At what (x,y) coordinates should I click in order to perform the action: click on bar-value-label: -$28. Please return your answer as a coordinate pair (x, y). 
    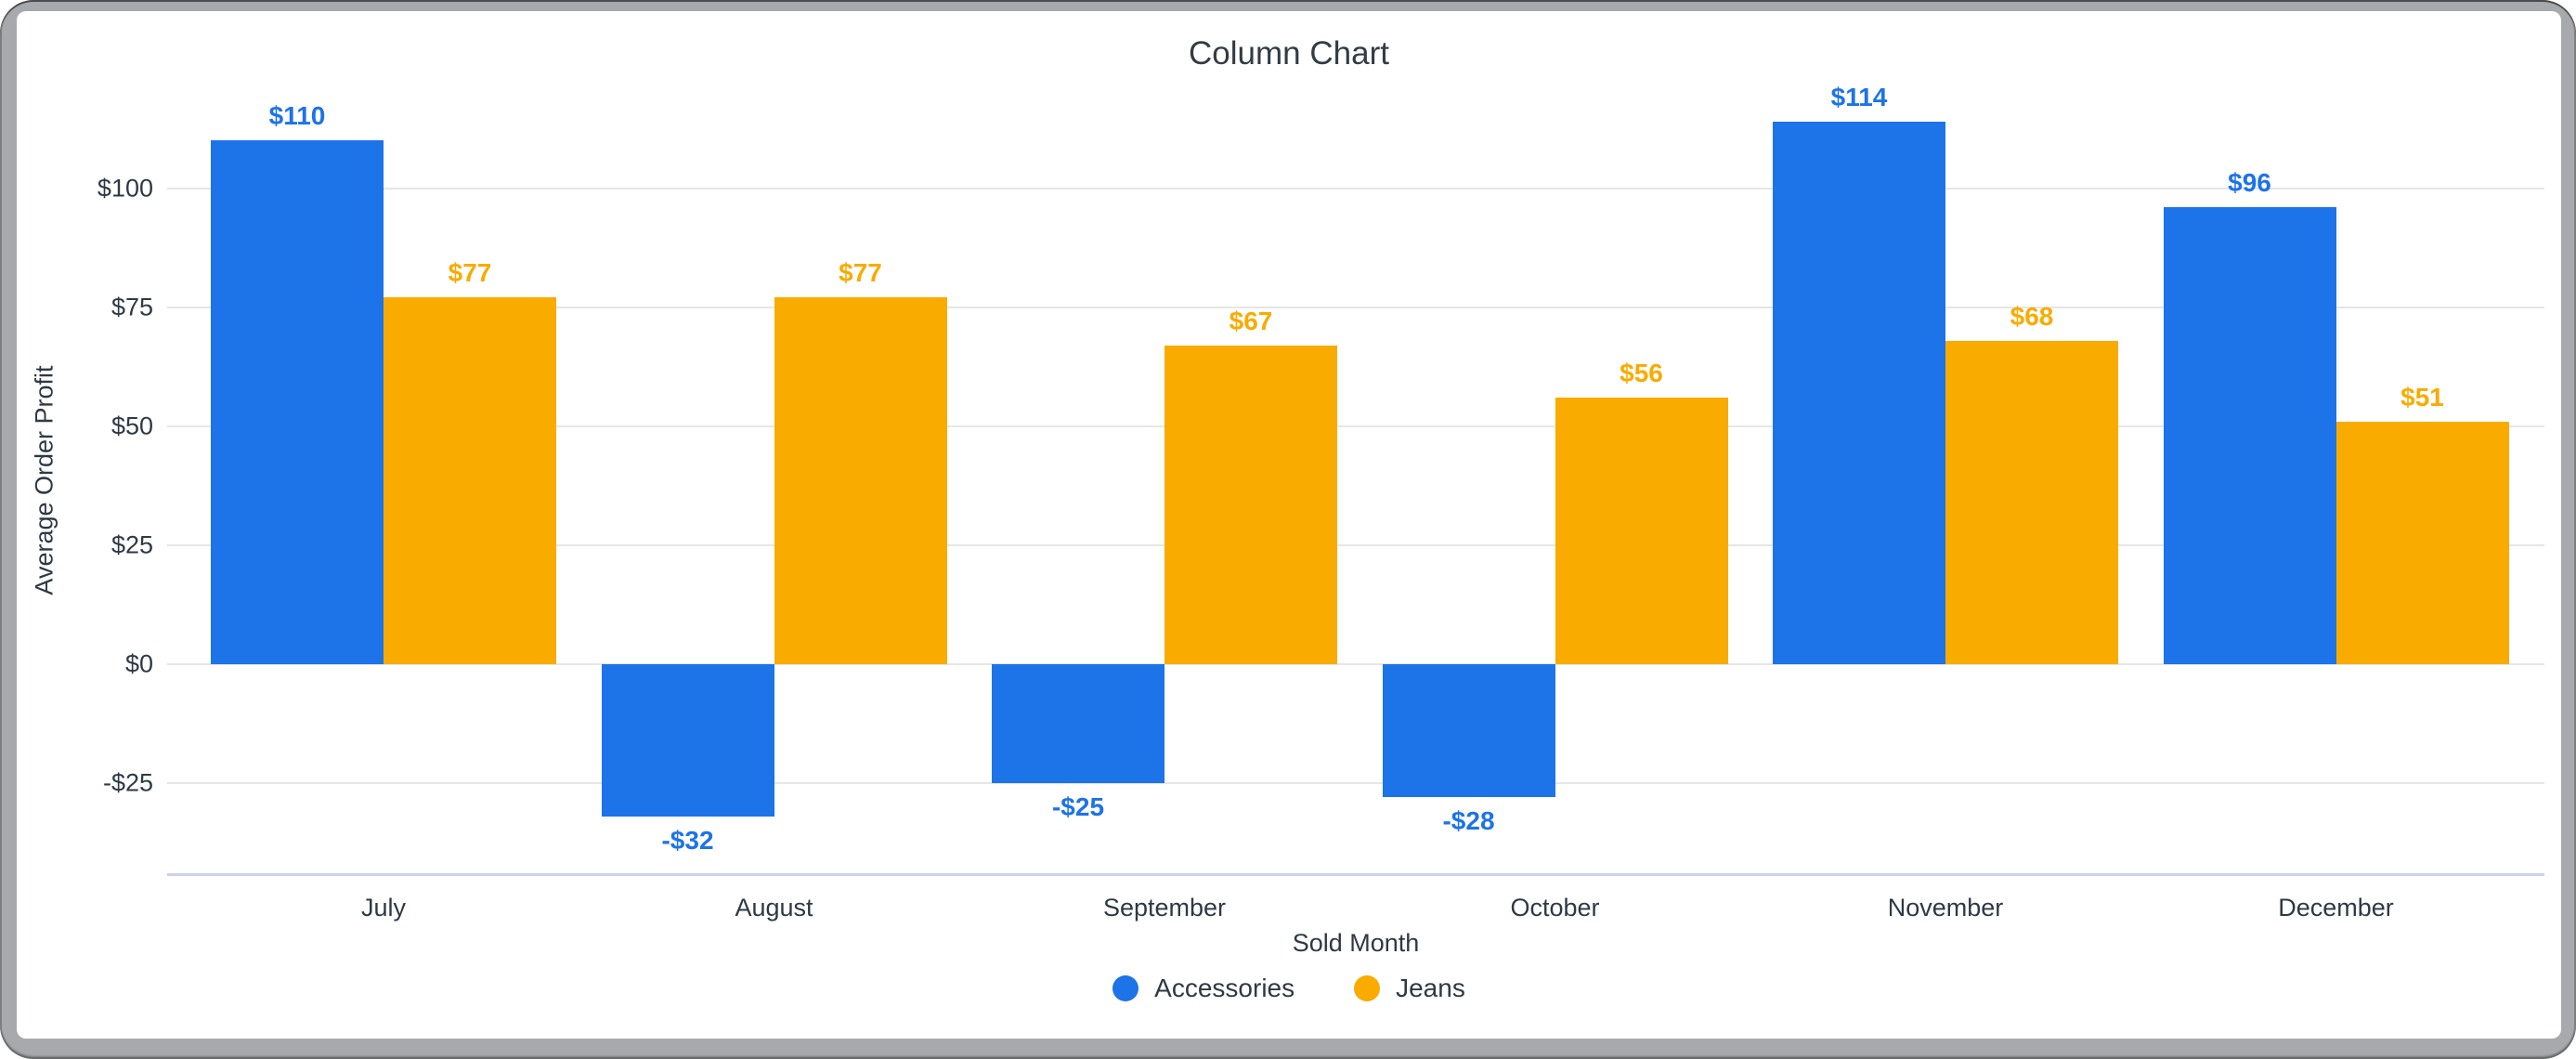
    Looking at the image, I should click on (1468, 821).